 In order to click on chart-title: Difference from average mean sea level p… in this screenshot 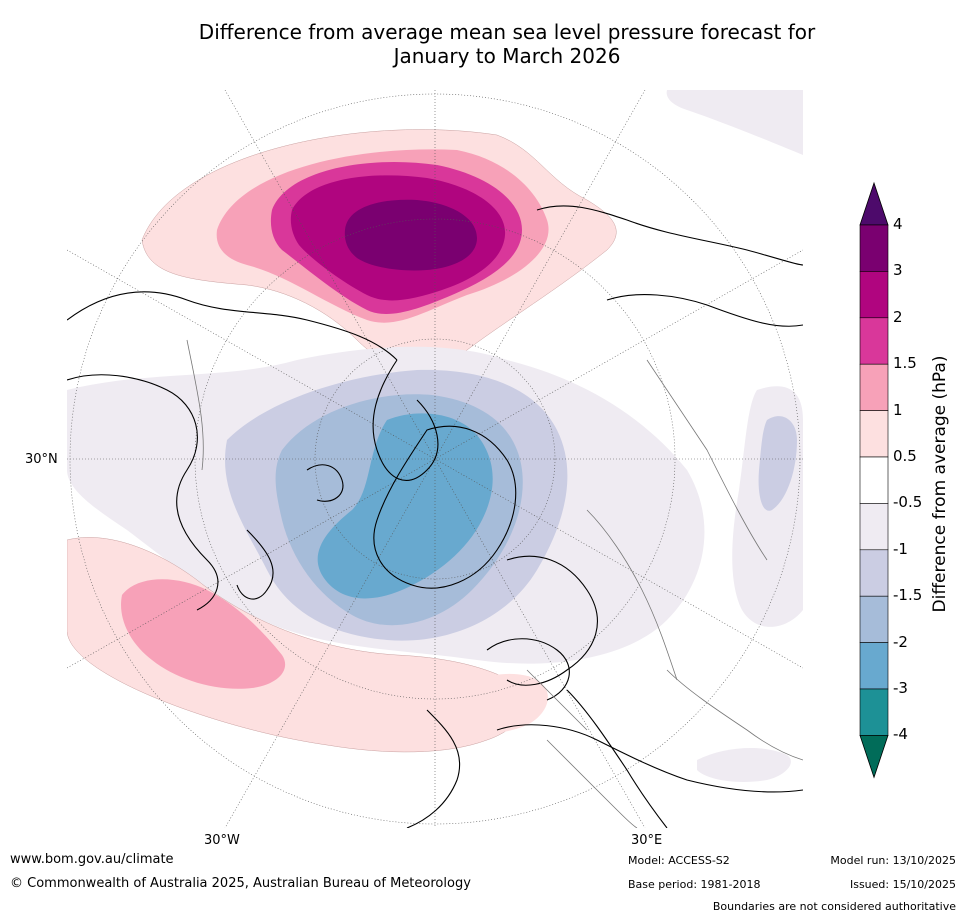, I will do `click(482, 44)`.